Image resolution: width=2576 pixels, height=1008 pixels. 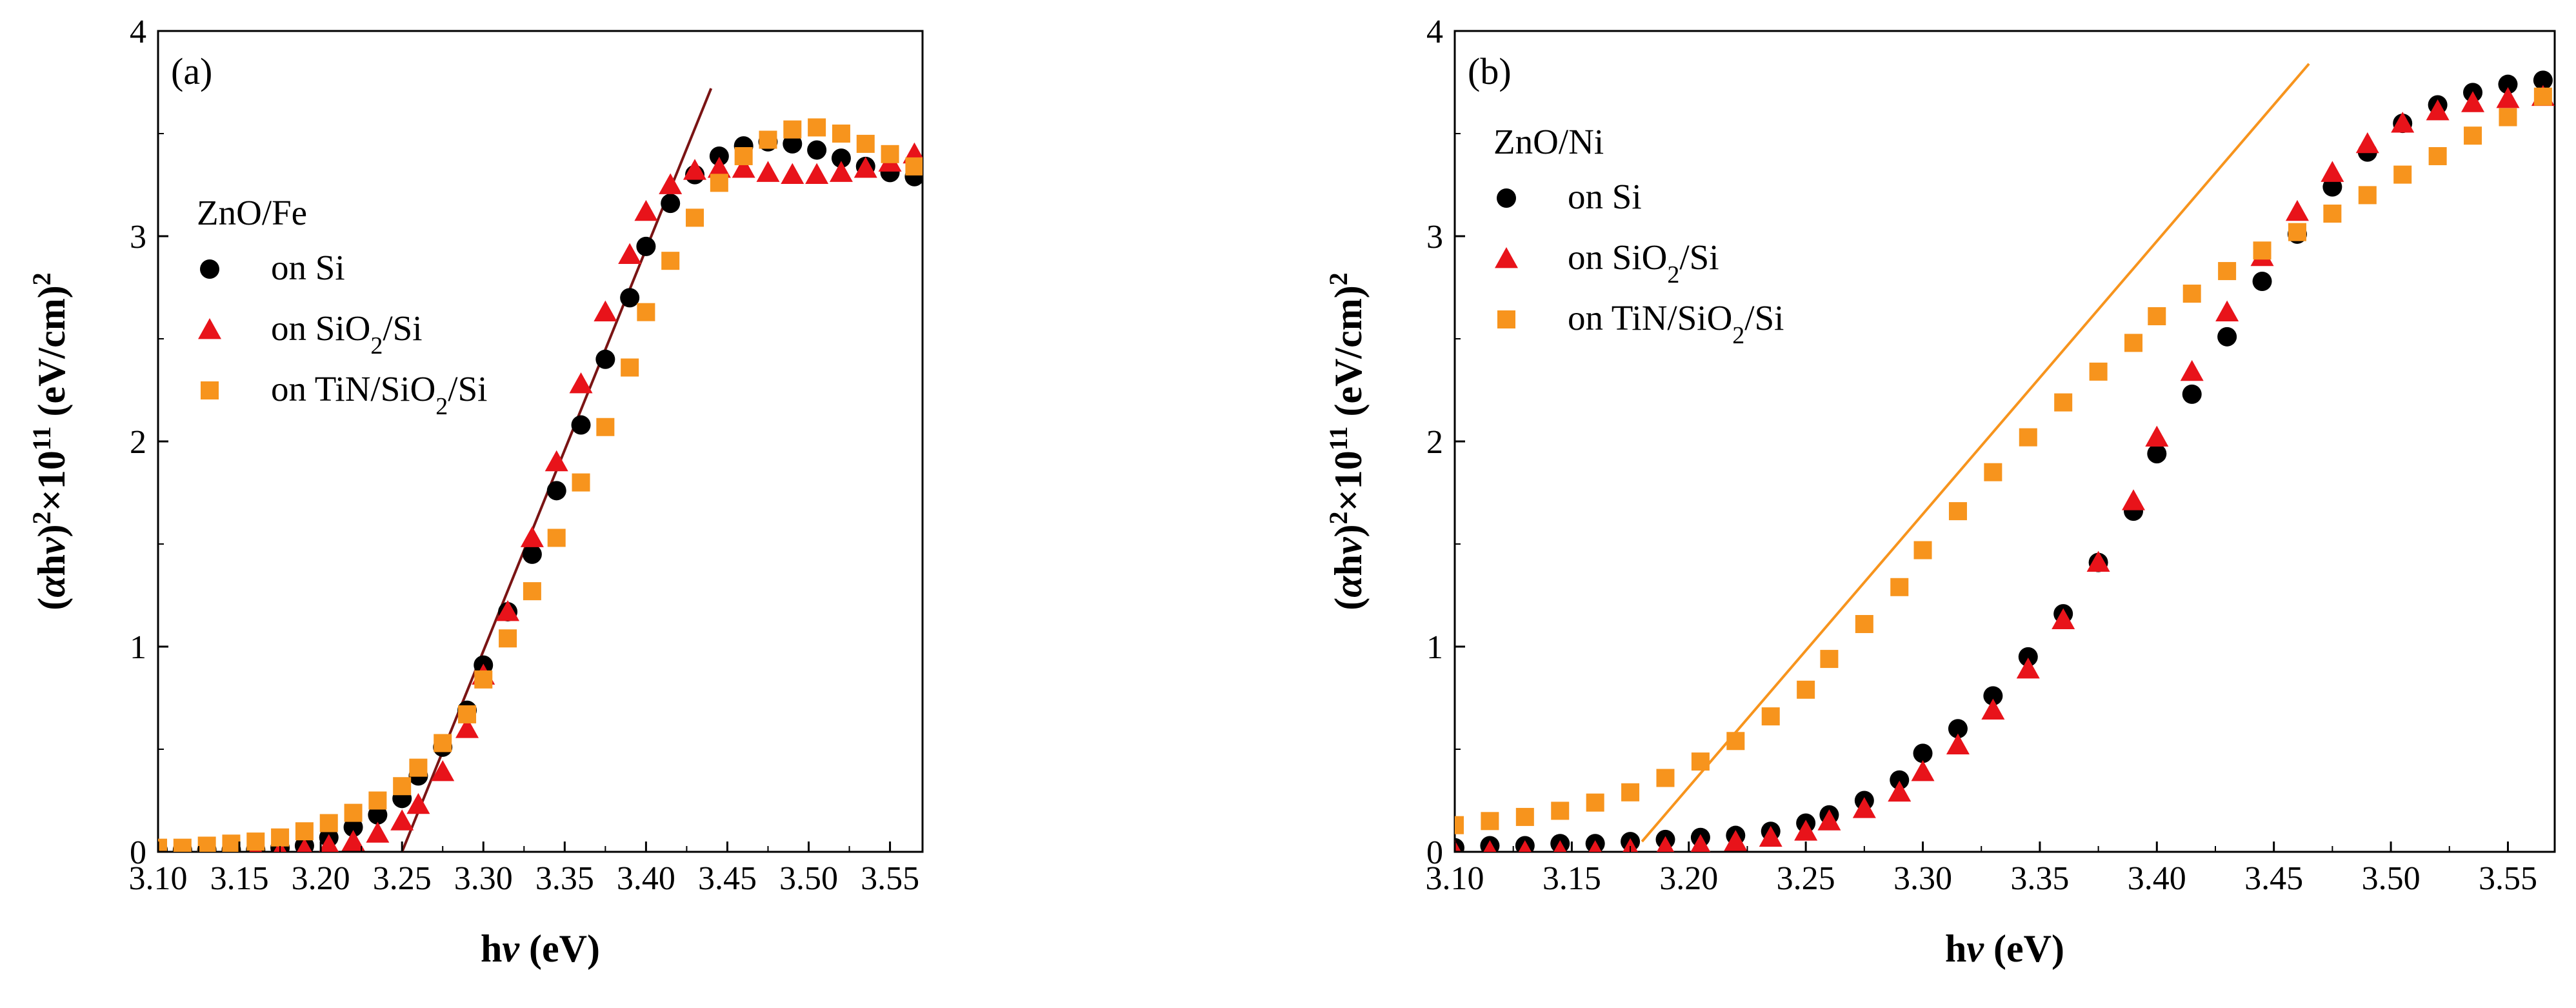 I want to click on x-tick-label-b: 3.10, so click(x=1455, y=878).